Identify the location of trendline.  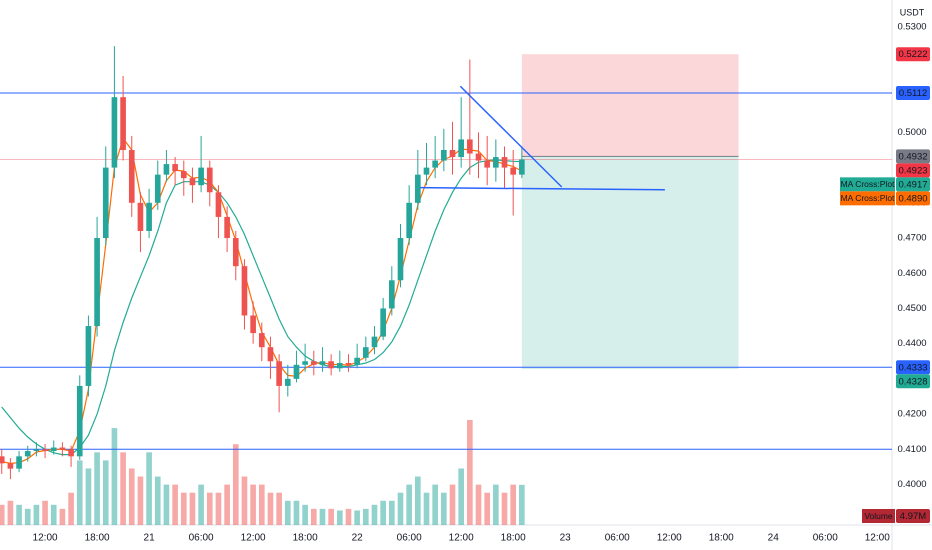
(511, 136).